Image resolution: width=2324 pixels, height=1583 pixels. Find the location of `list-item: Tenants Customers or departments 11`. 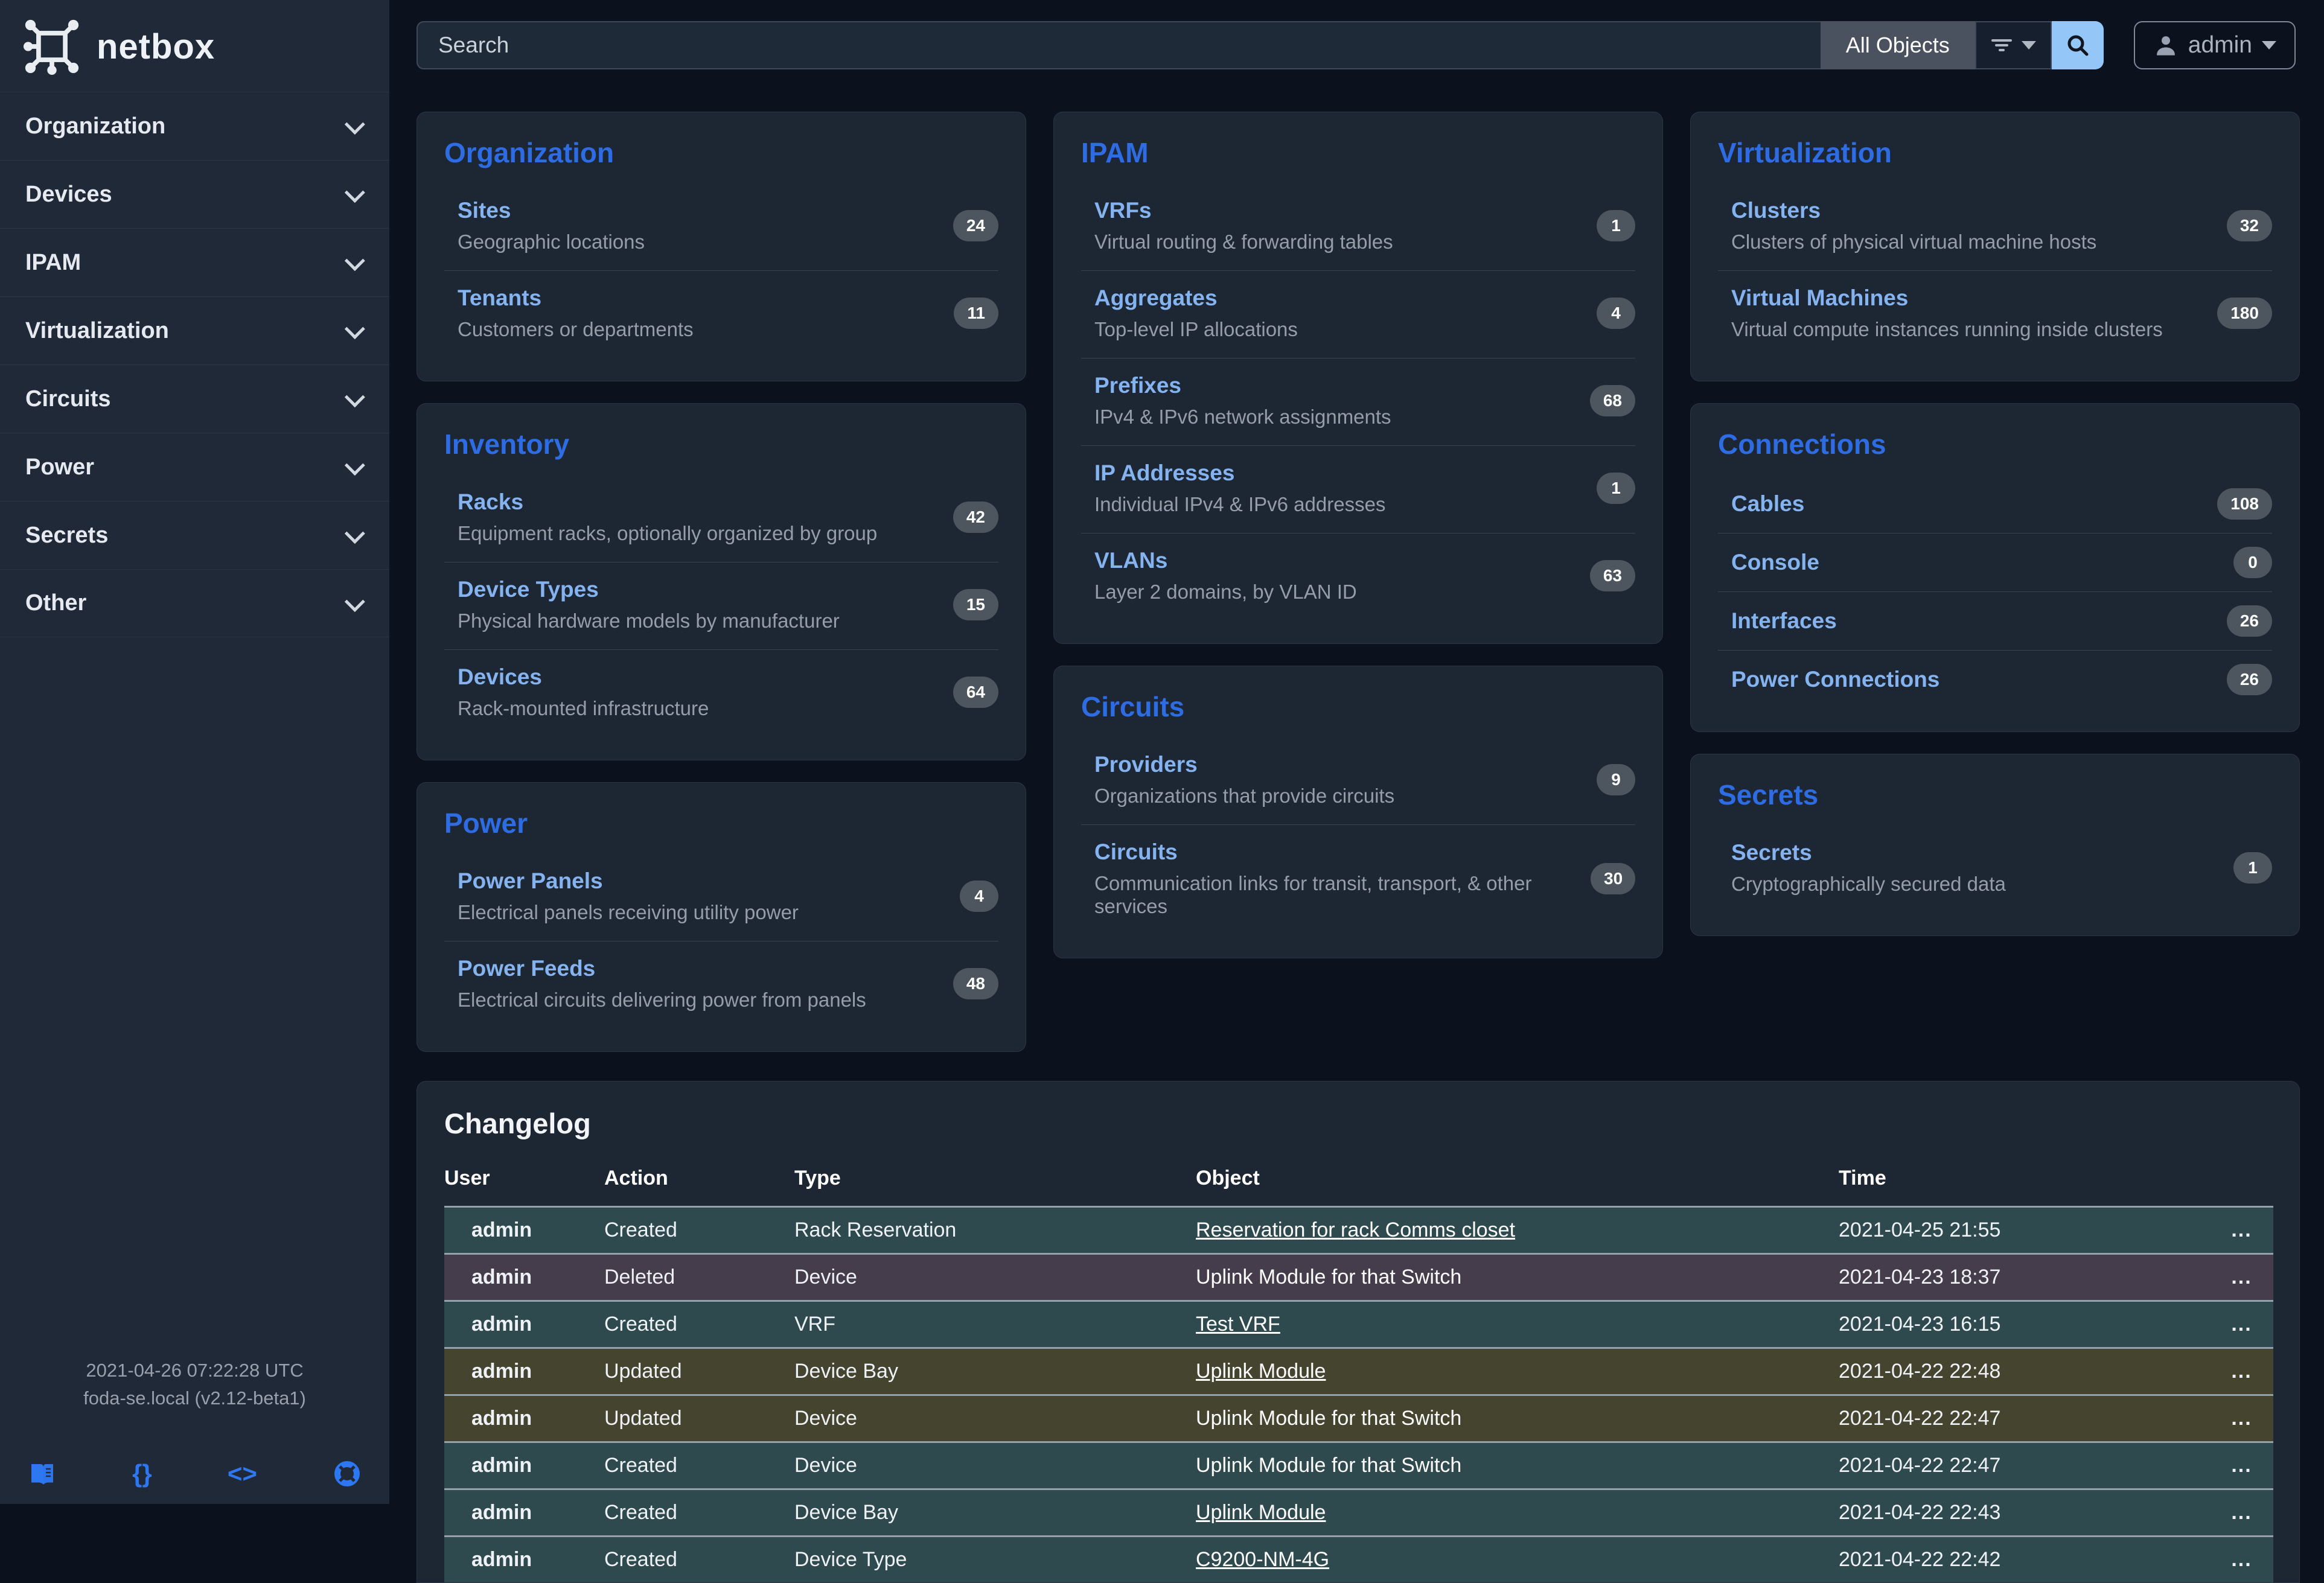

list-item: Tenants Customers or departments 11 is located at coordinates (721, 314).